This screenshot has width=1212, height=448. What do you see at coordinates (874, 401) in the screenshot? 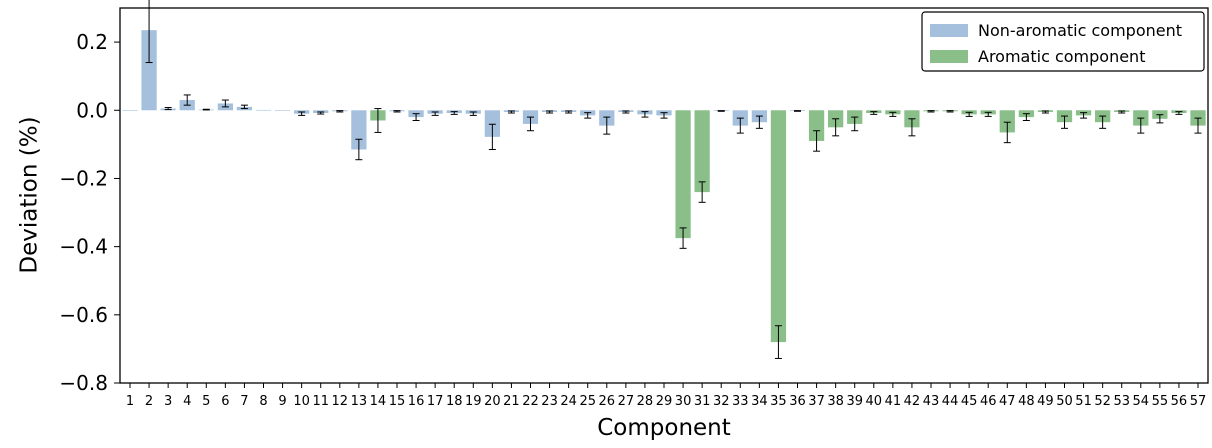
I see `x-tick-label-40: 40` at bounding box center [874, 401].